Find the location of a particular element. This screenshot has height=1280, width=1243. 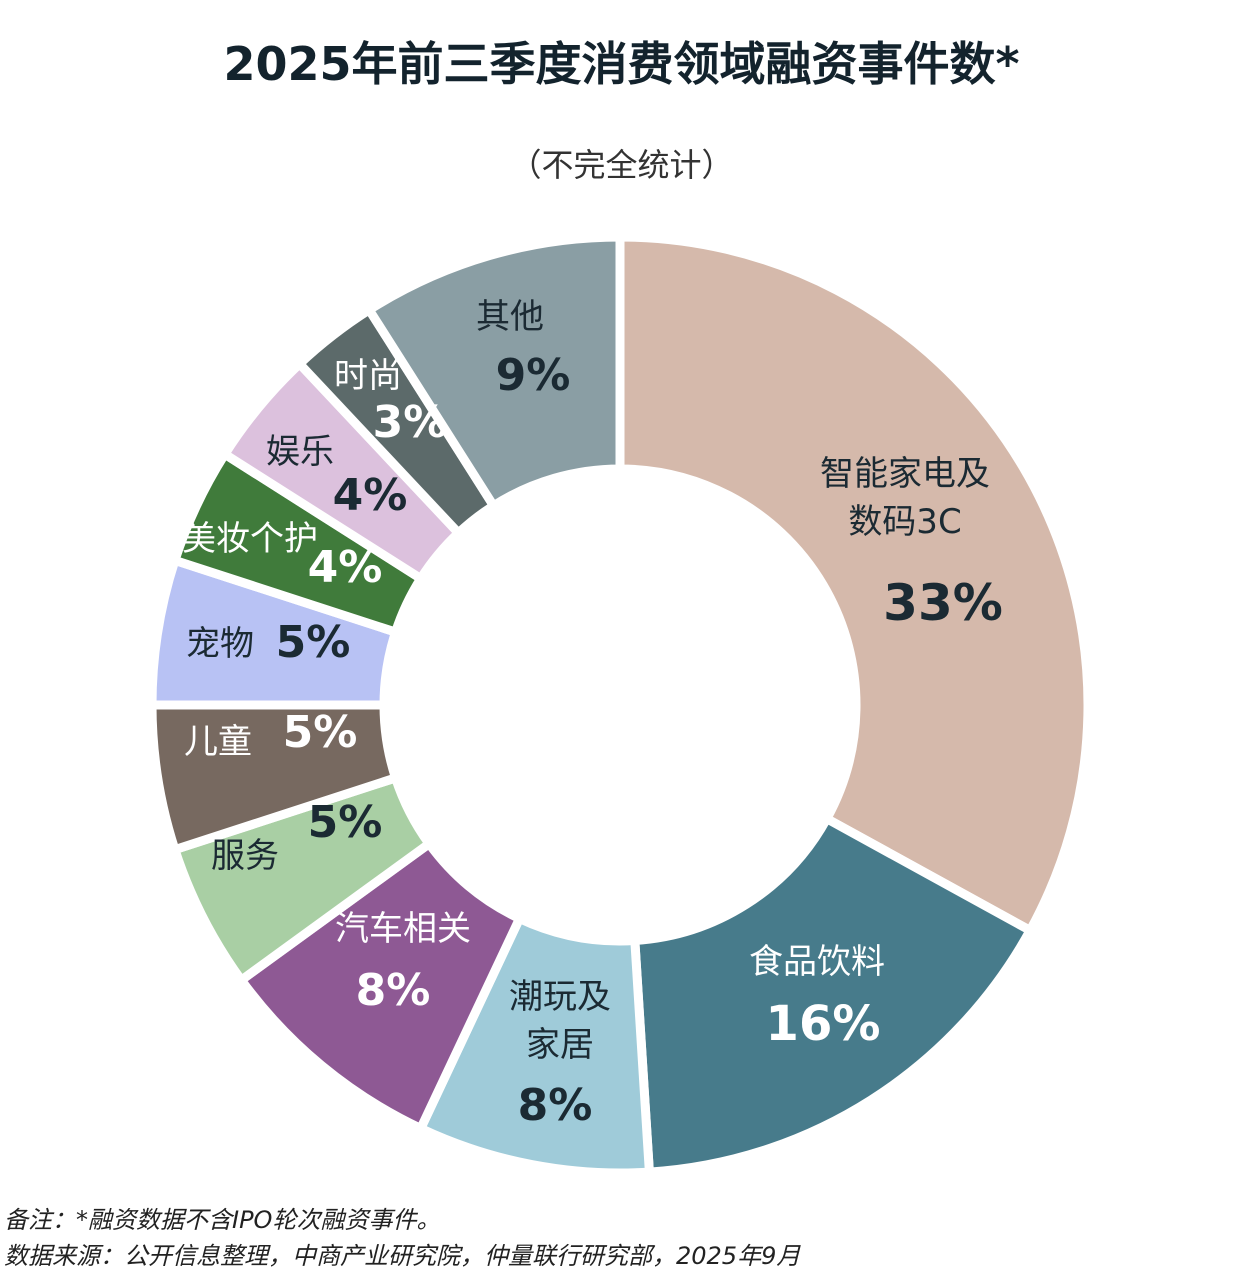

slice-label: 娱乐 is located at coordinates (300, 452).